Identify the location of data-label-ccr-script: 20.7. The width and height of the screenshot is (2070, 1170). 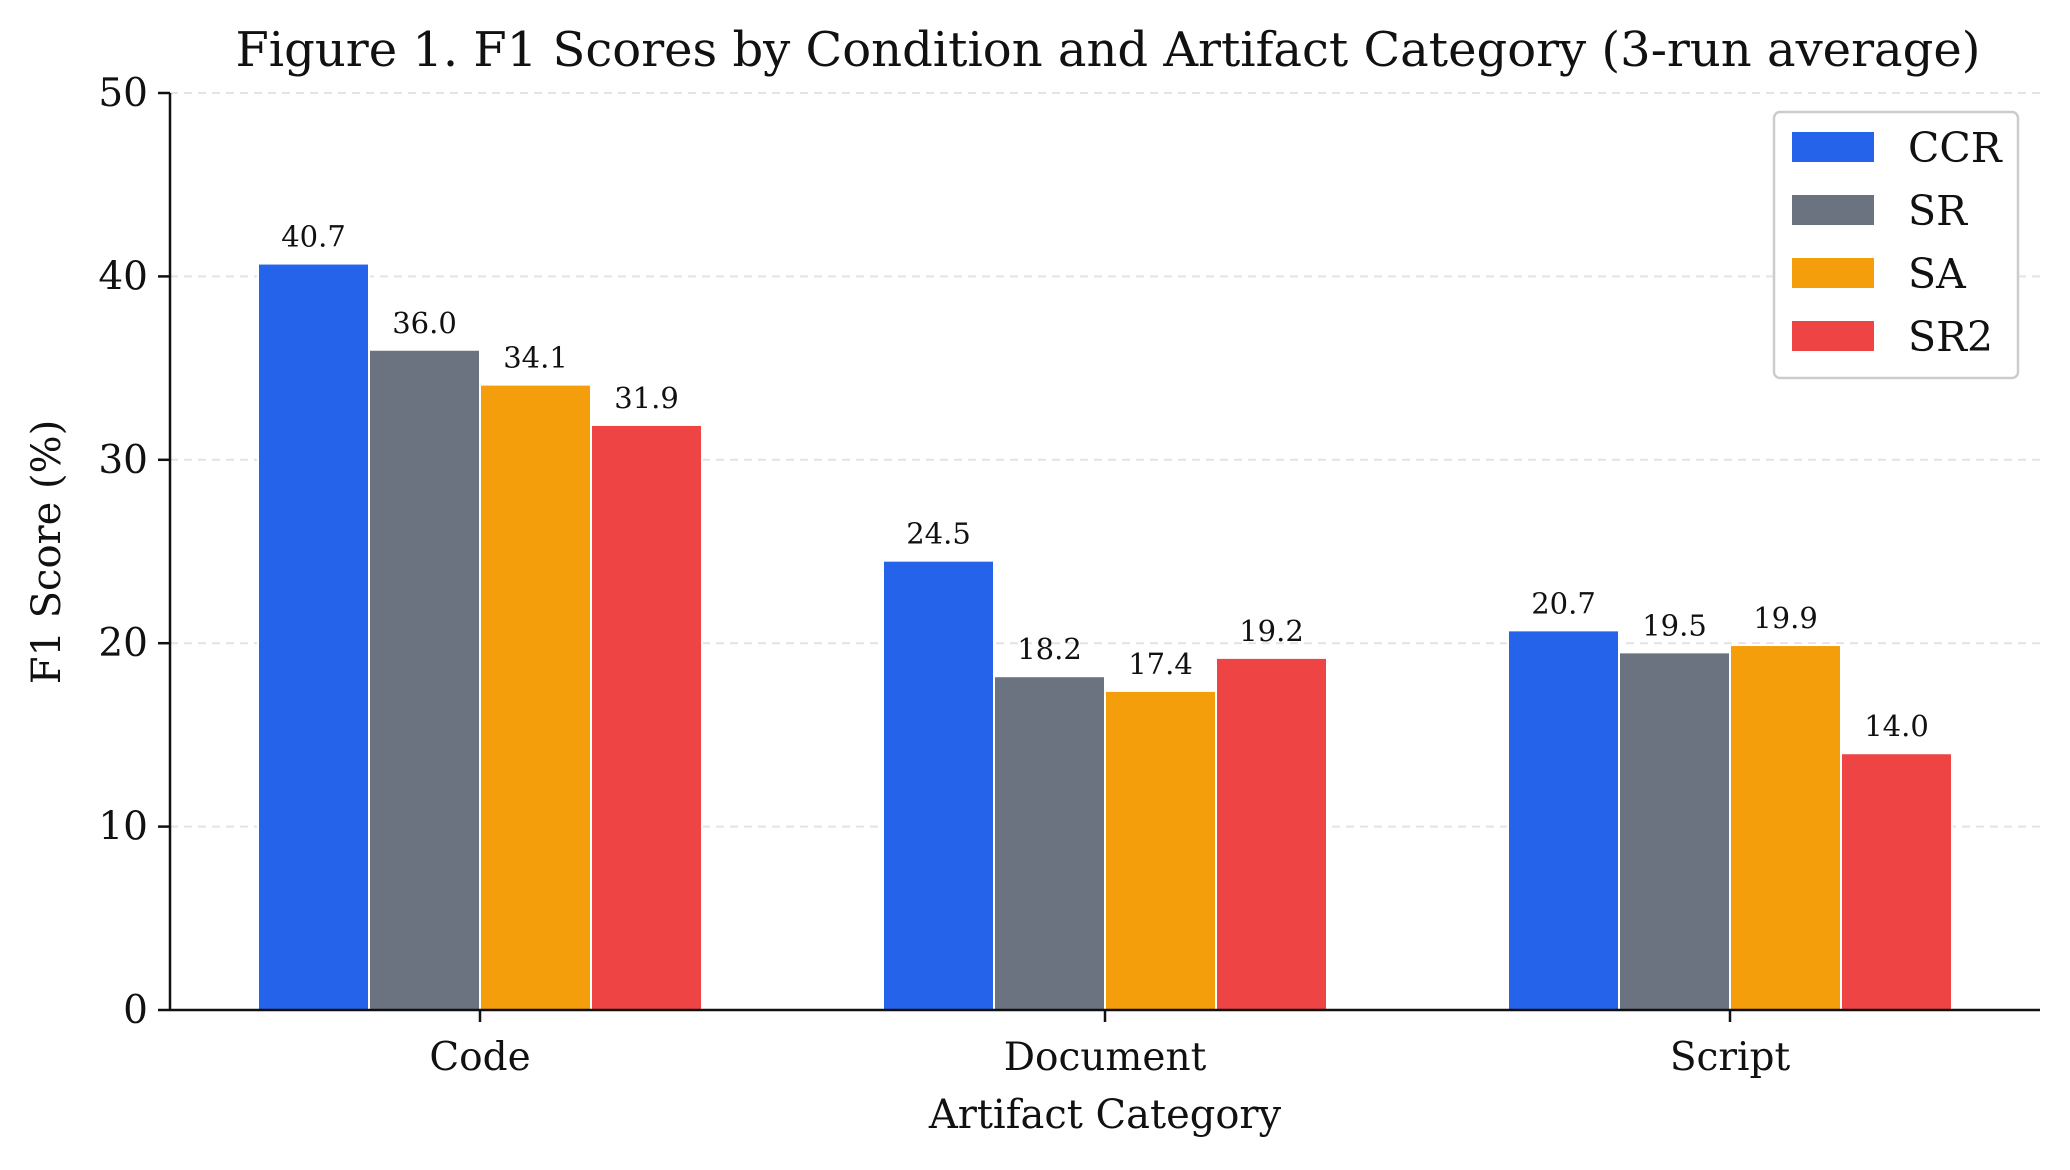
(1563, 603).